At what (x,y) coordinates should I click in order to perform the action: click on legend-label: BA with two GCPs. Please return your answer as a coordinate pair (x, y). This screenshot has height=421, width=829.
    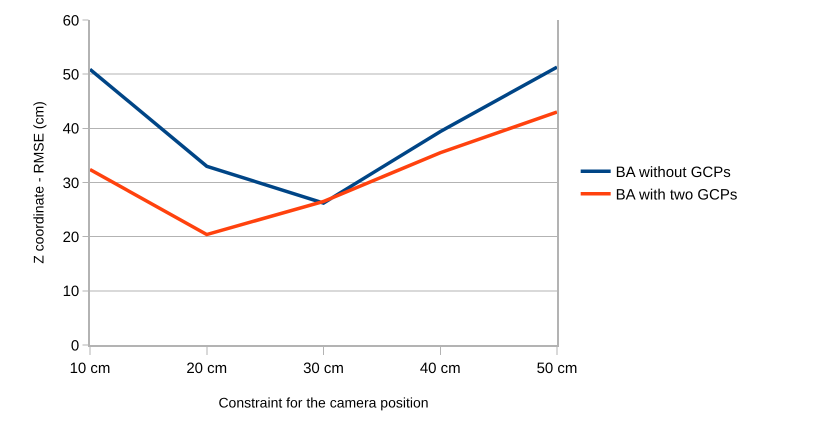
    Looking at the image, I should click on (677, 195).